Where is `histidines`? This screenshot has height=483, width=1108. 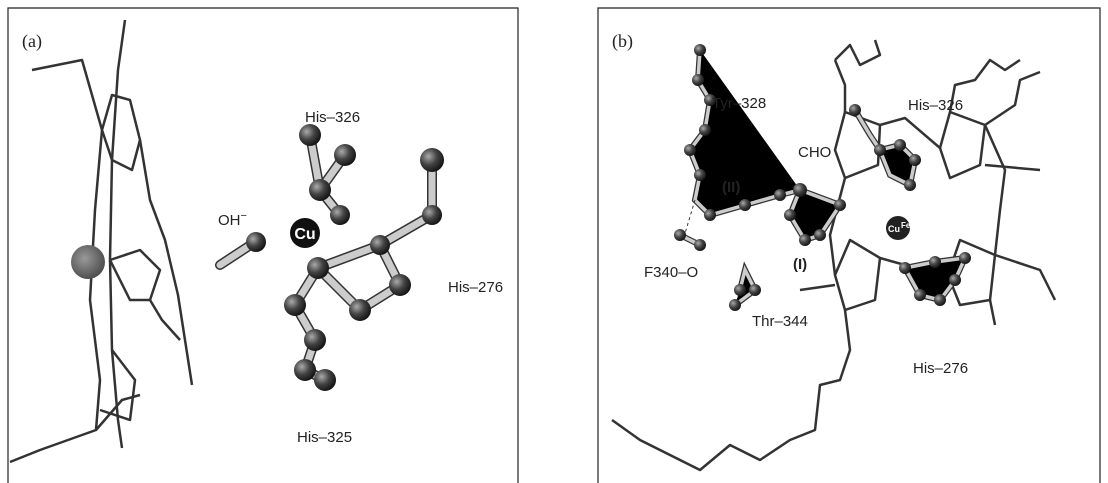 histidines is located at coordinates (364, 257).